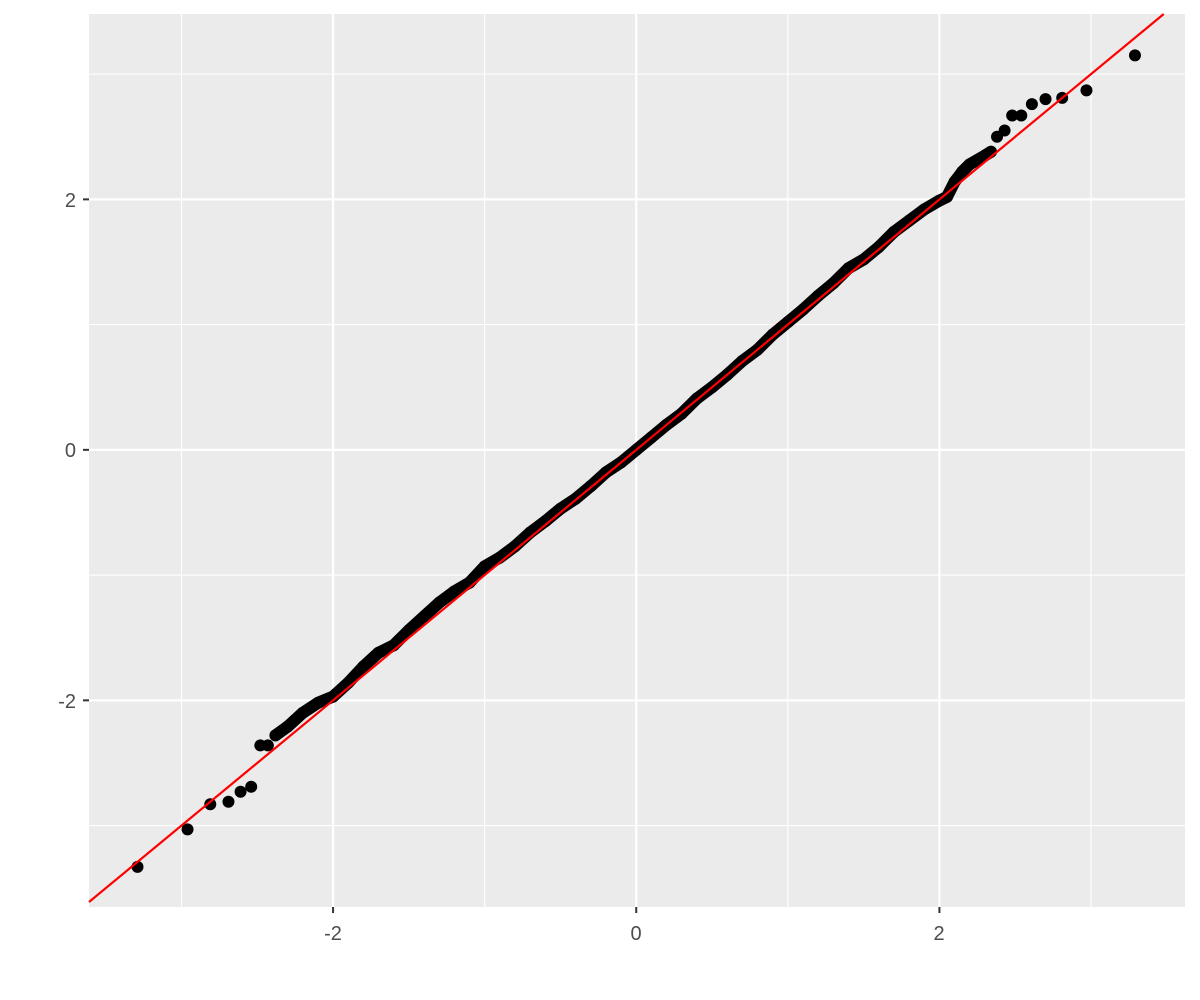 Image resolution: width=1200 pixels, height=1000 pixels. I want to click on x-tick-label-neg2: -2, so click(333, 934).